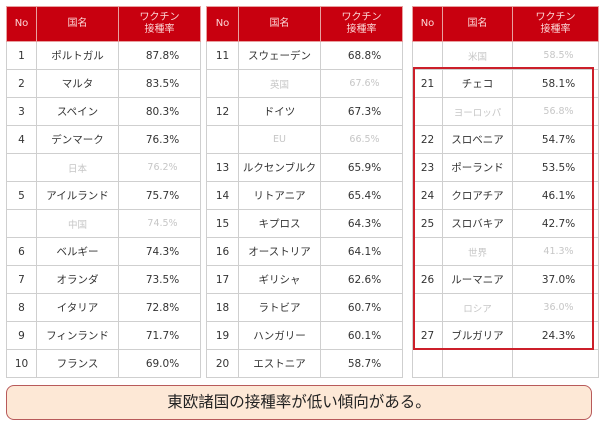 The width and height of the screenshot is (600, 424). Describe the element at coordinates (21, 307) in the screenshot. I see `rank-cell: 8` at that location.